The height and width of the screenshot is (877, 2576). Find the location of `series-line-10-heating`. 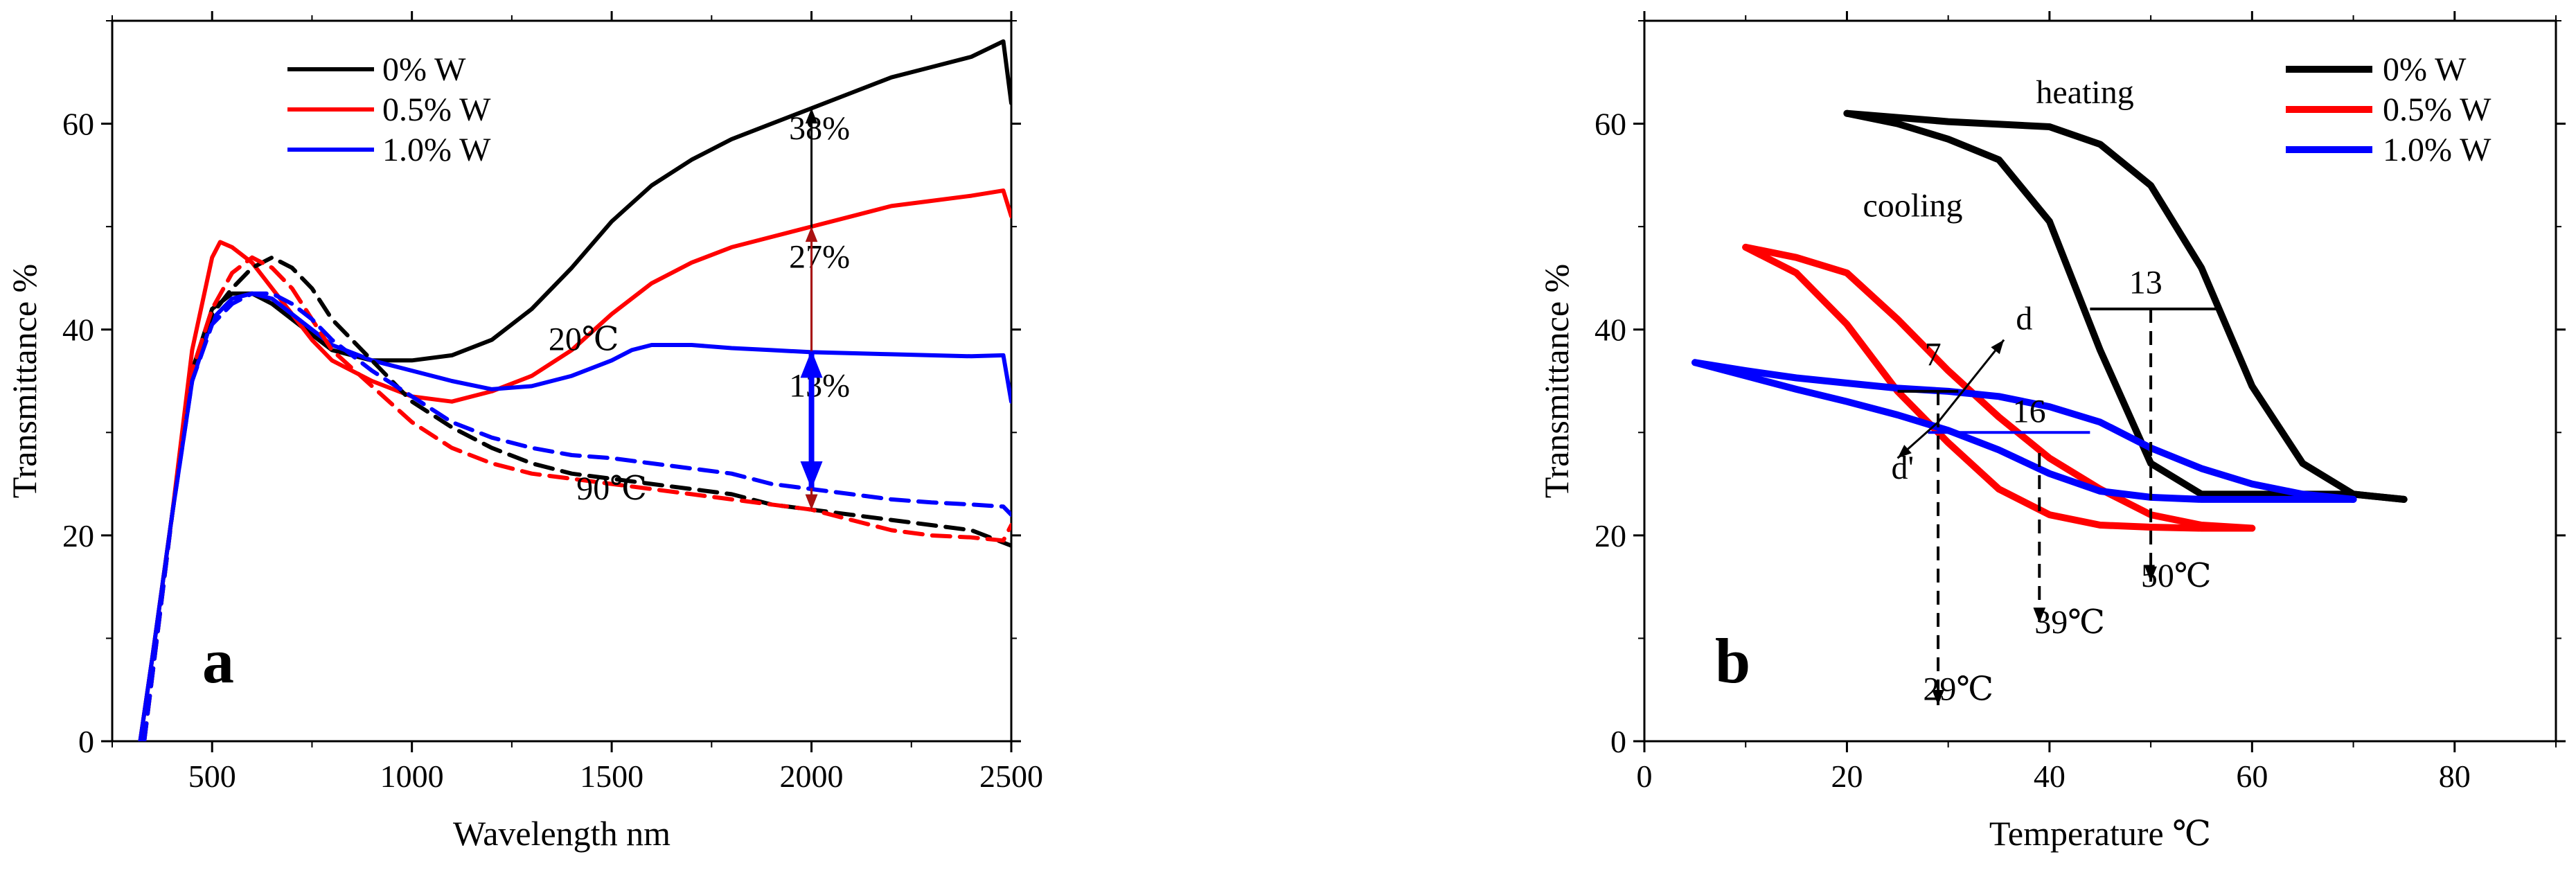

series-line-10-heating is located at coordinates (2024, 431).